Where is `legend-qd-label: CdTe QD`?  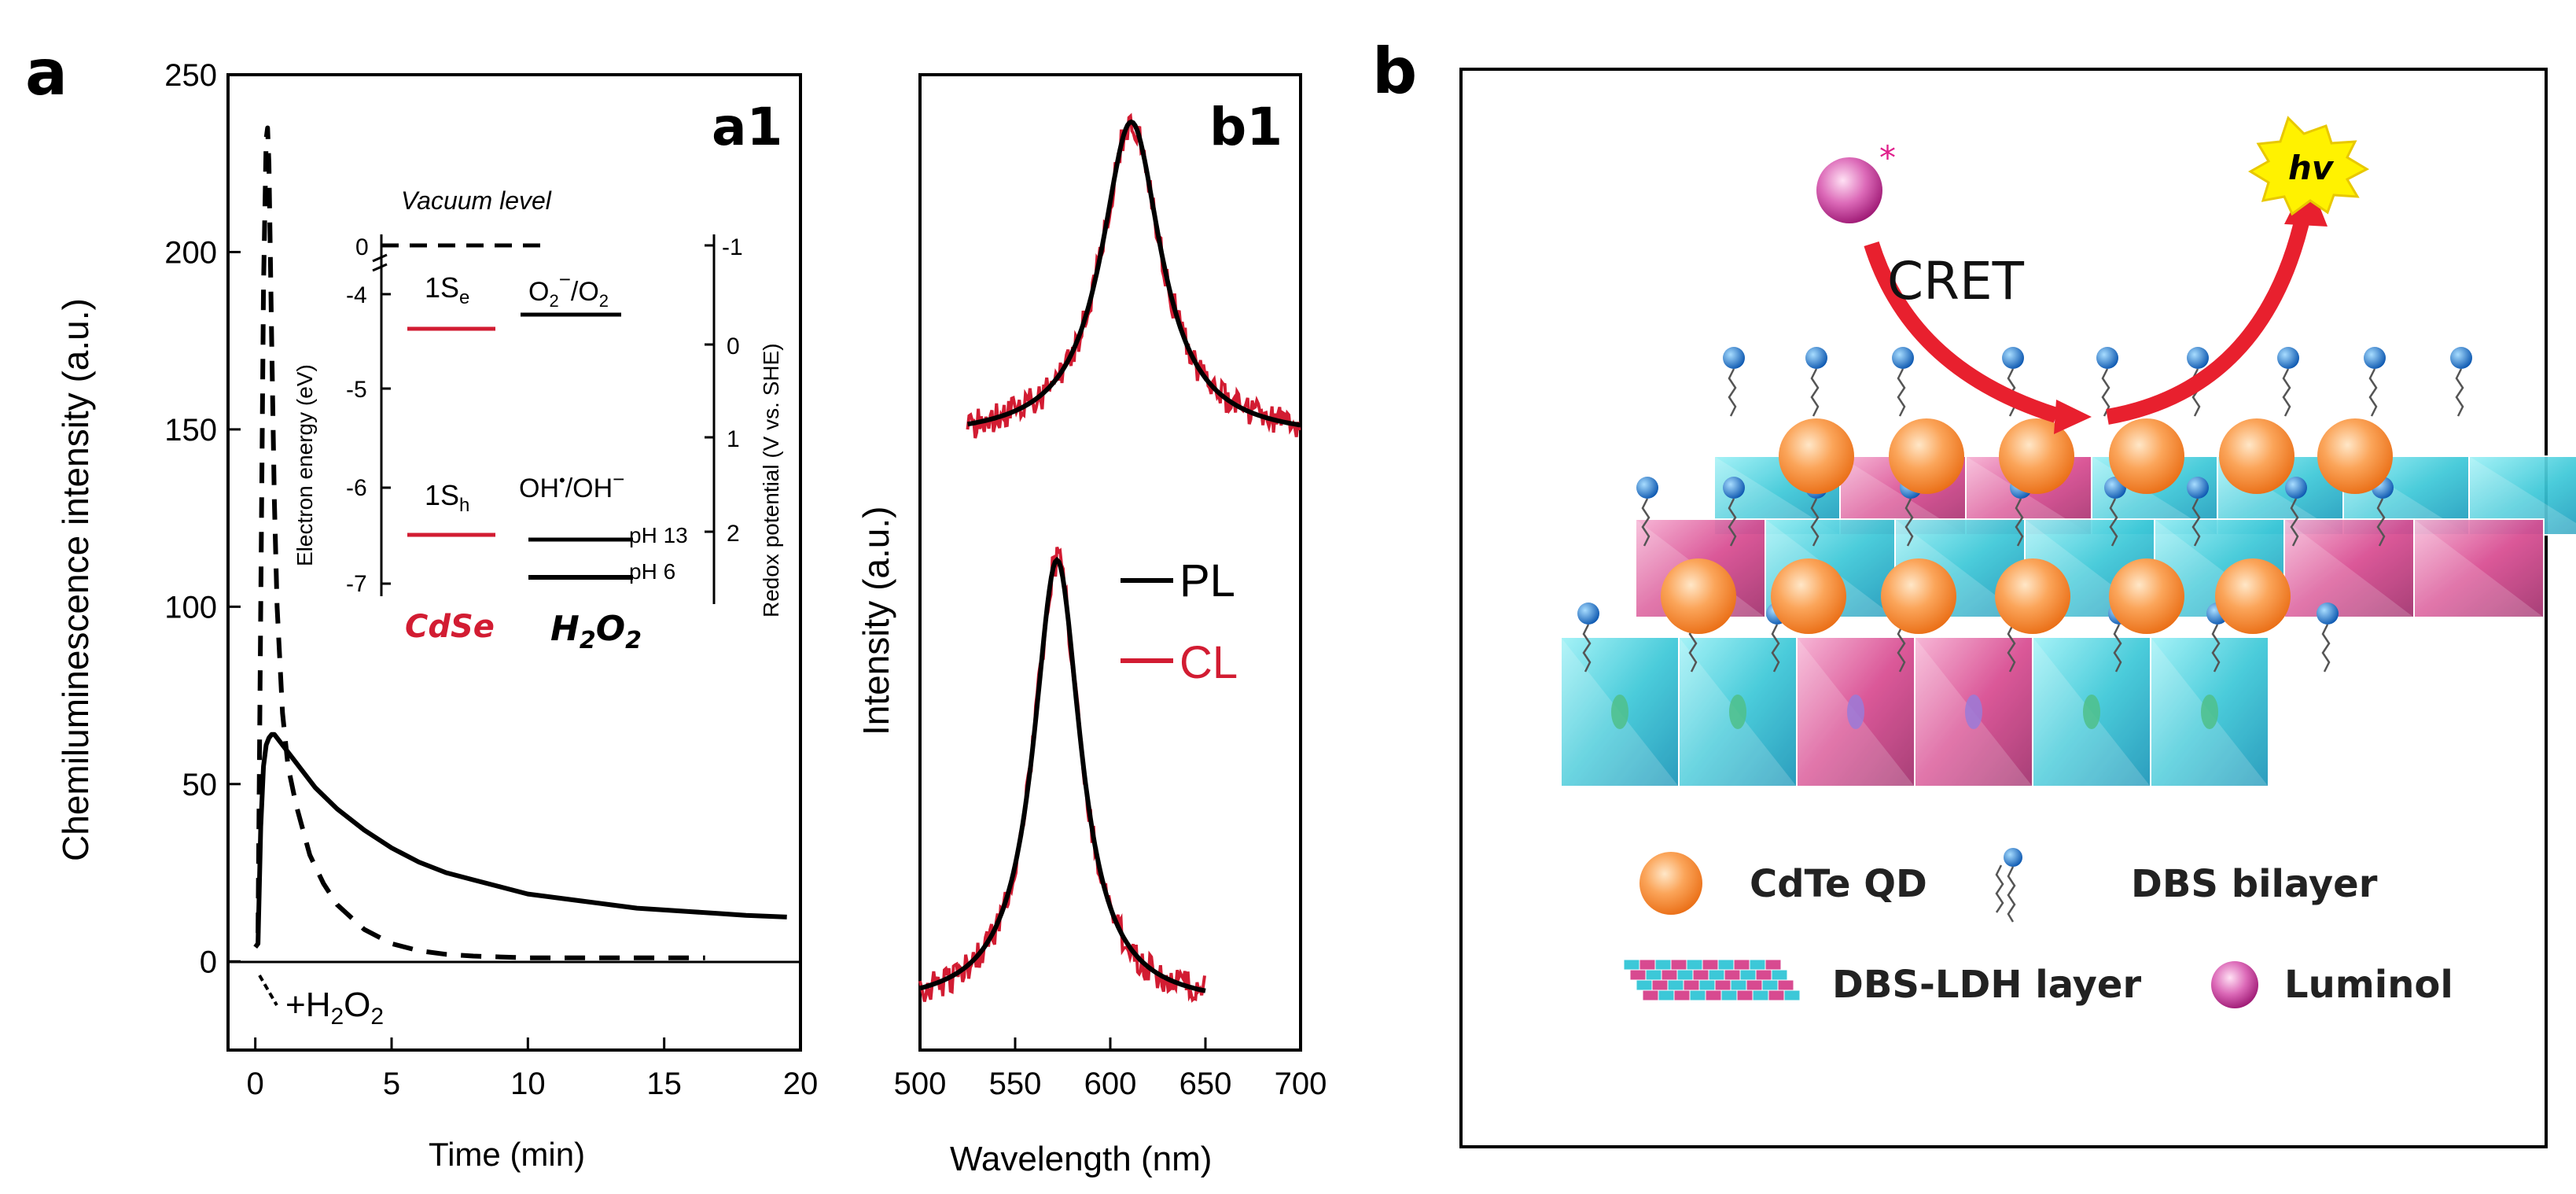 legend-qd-label: CdTe QD is located at coordinates (1838, 884).